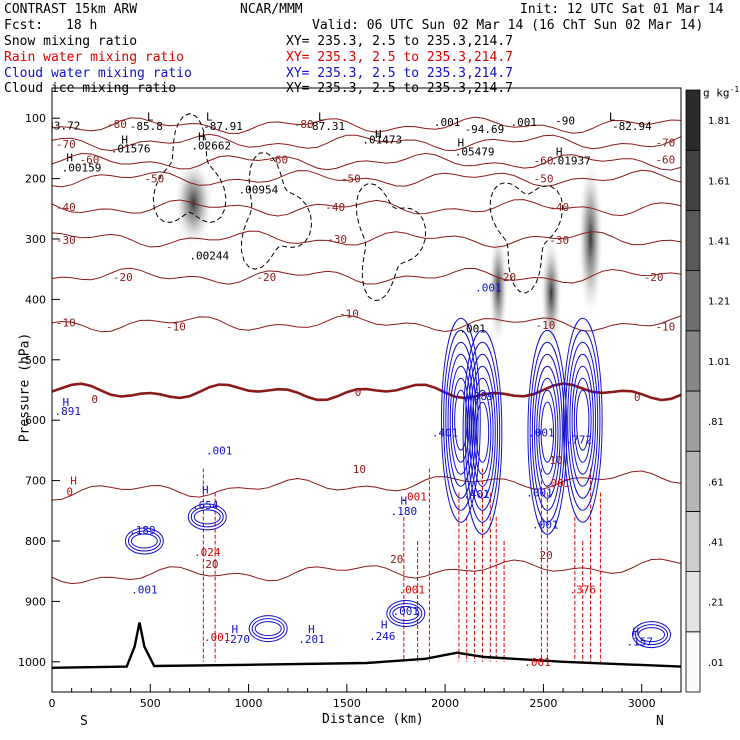 The width and height of the screenshot is (740, 740). Describe the element at coordinates (378, 134) in the screenshot. I see `annotation-13: H` at that location.